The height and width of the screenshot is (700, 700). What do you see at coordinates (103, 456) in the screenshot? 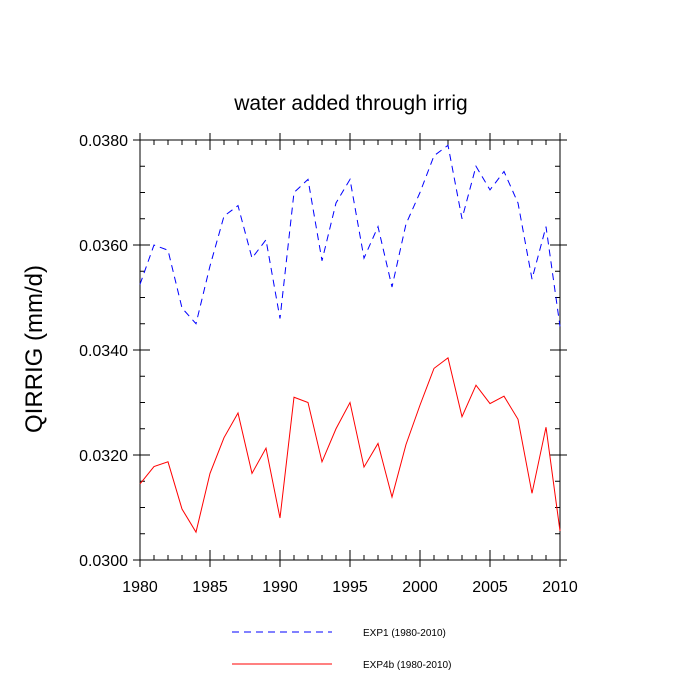
I see `y-tick-label: 0.0320` at bounding box center [103, 456].